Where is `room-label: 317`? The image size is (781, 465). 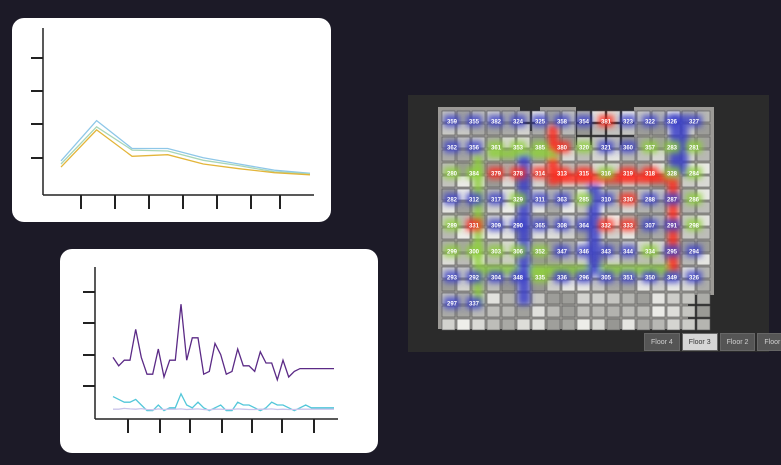 room-label: 317 is located at coordinates (496, 201).